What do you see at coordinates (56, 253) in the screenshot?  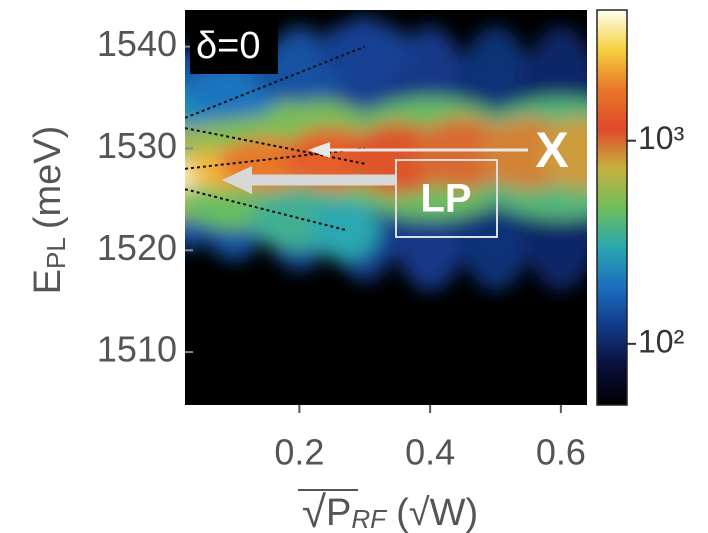 I see `y-label-sub: PL` at bounding box center [56, 253].